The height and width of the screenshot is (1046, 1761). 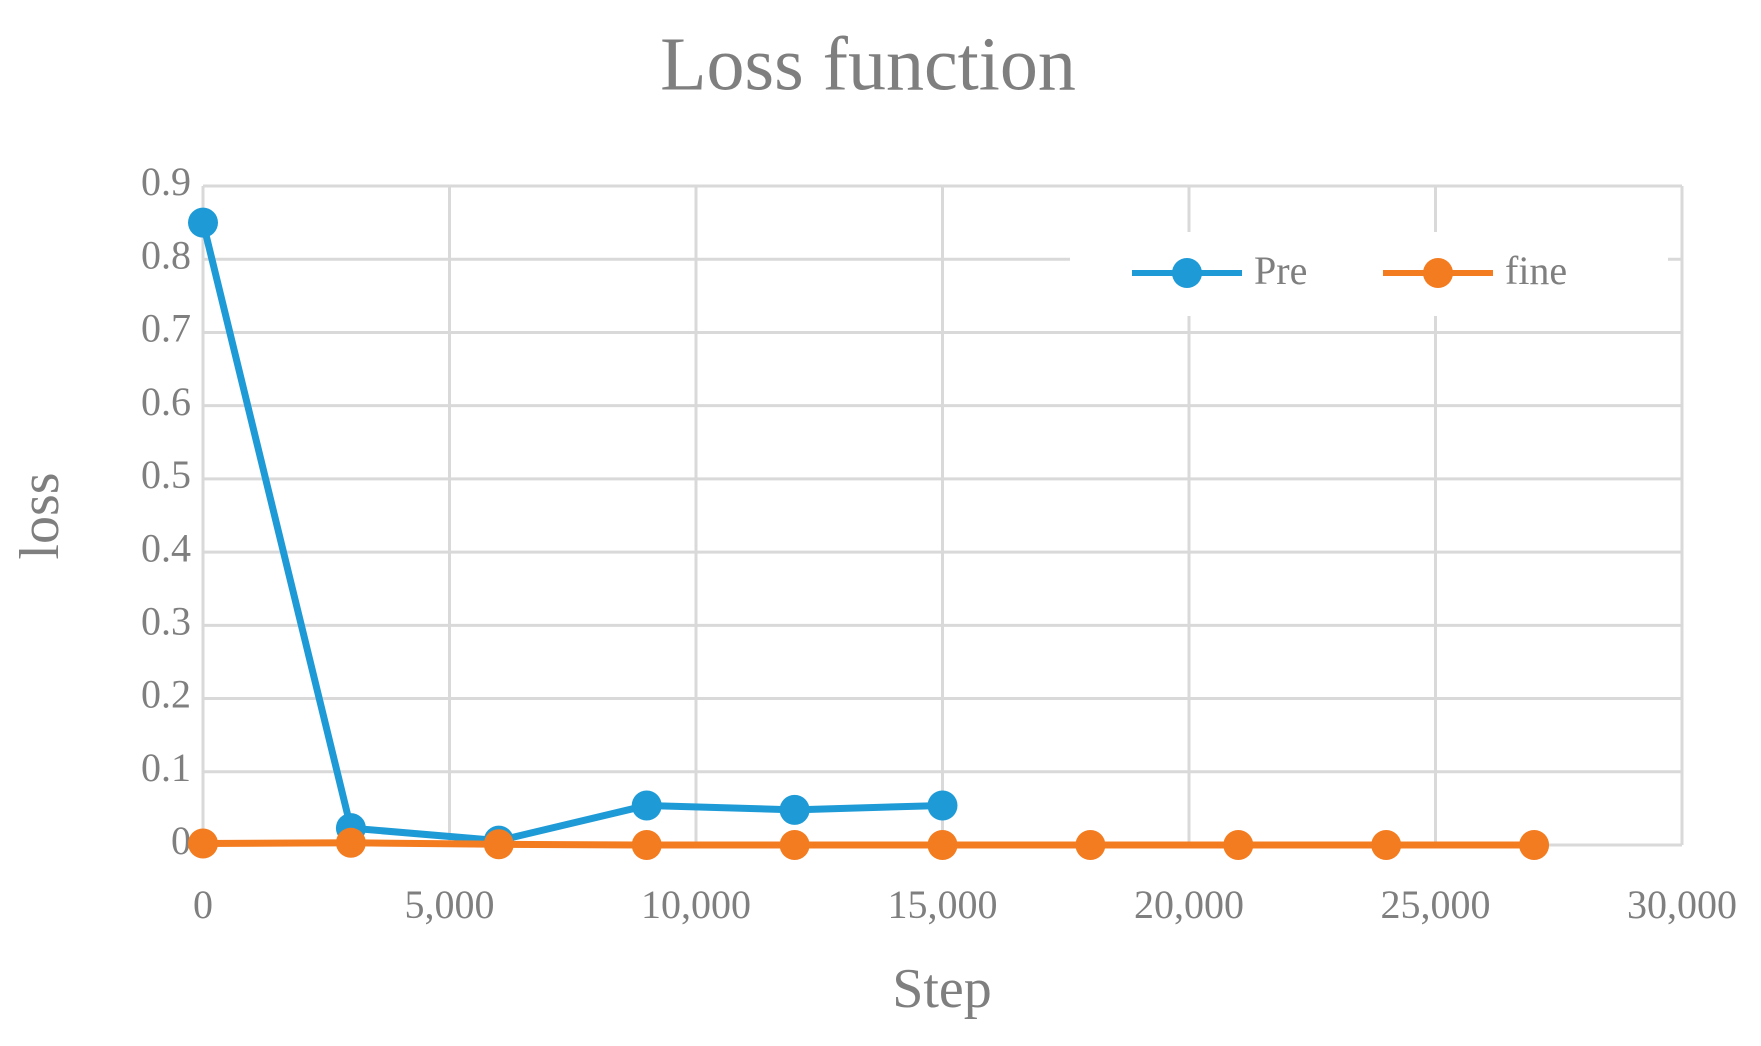 What do you see at coordinates (181, 840) in the screenshot?
I see `y-tick-label: 0` at bounding box center [181, 840].